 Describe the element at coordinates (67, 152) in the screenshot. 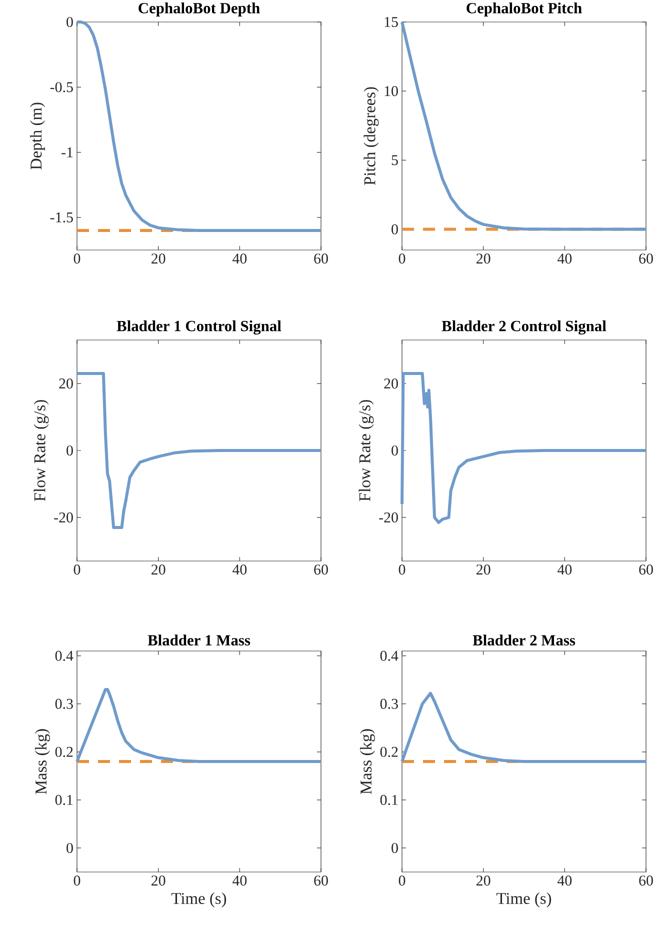

I see `y-tick-label: -1` at that location.